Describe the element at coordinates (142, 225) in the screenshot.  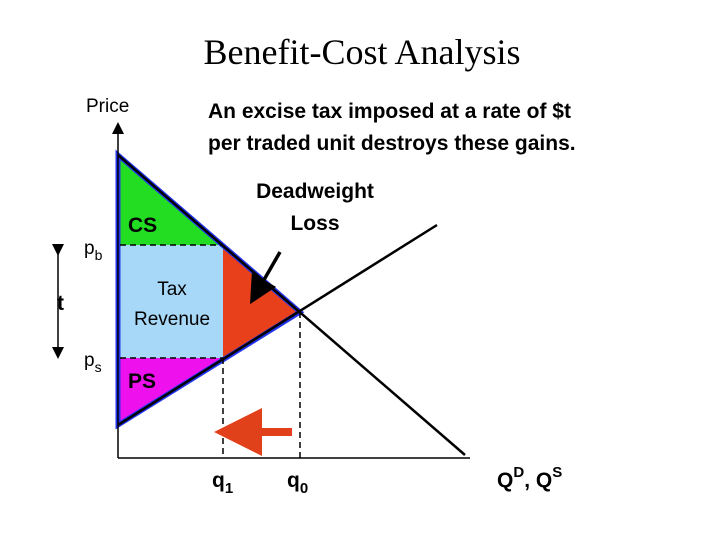
I see `cs-label: CS` at that location.